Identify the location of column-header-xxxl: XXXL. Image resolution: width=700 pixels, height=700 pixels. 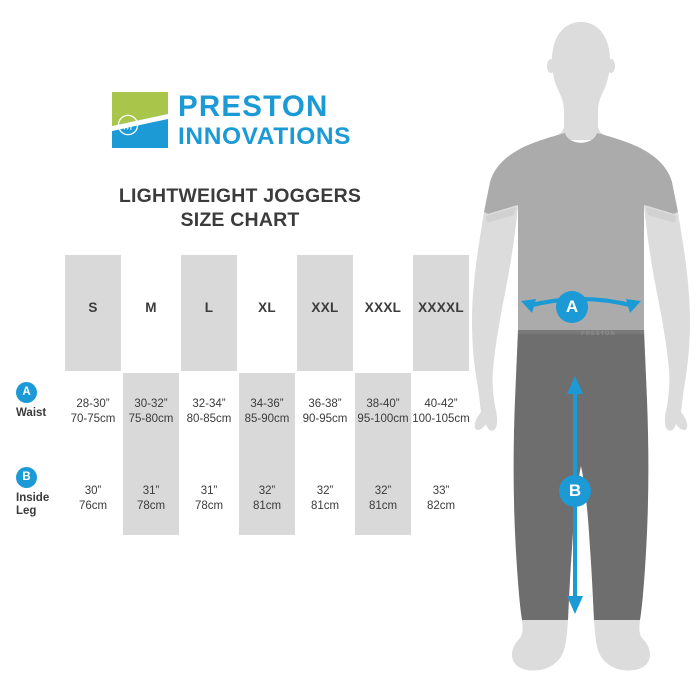
(383, 307).